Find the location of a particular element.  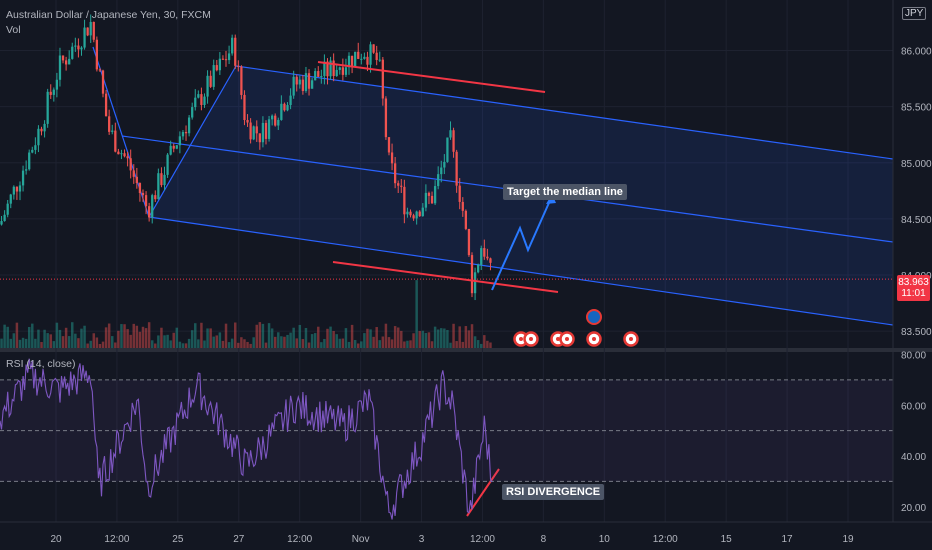

price-tick-label: 85.500 is located at coordinates (916, 108).